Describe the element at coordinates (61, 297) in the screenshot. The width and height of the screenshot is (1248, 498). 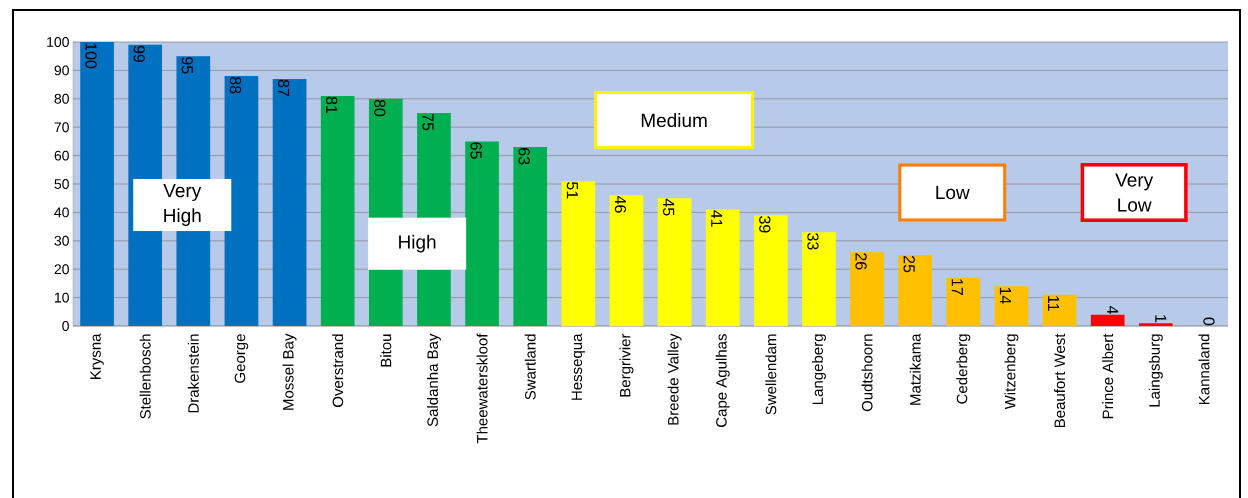
I see `y-tick-label: 10` at that location.